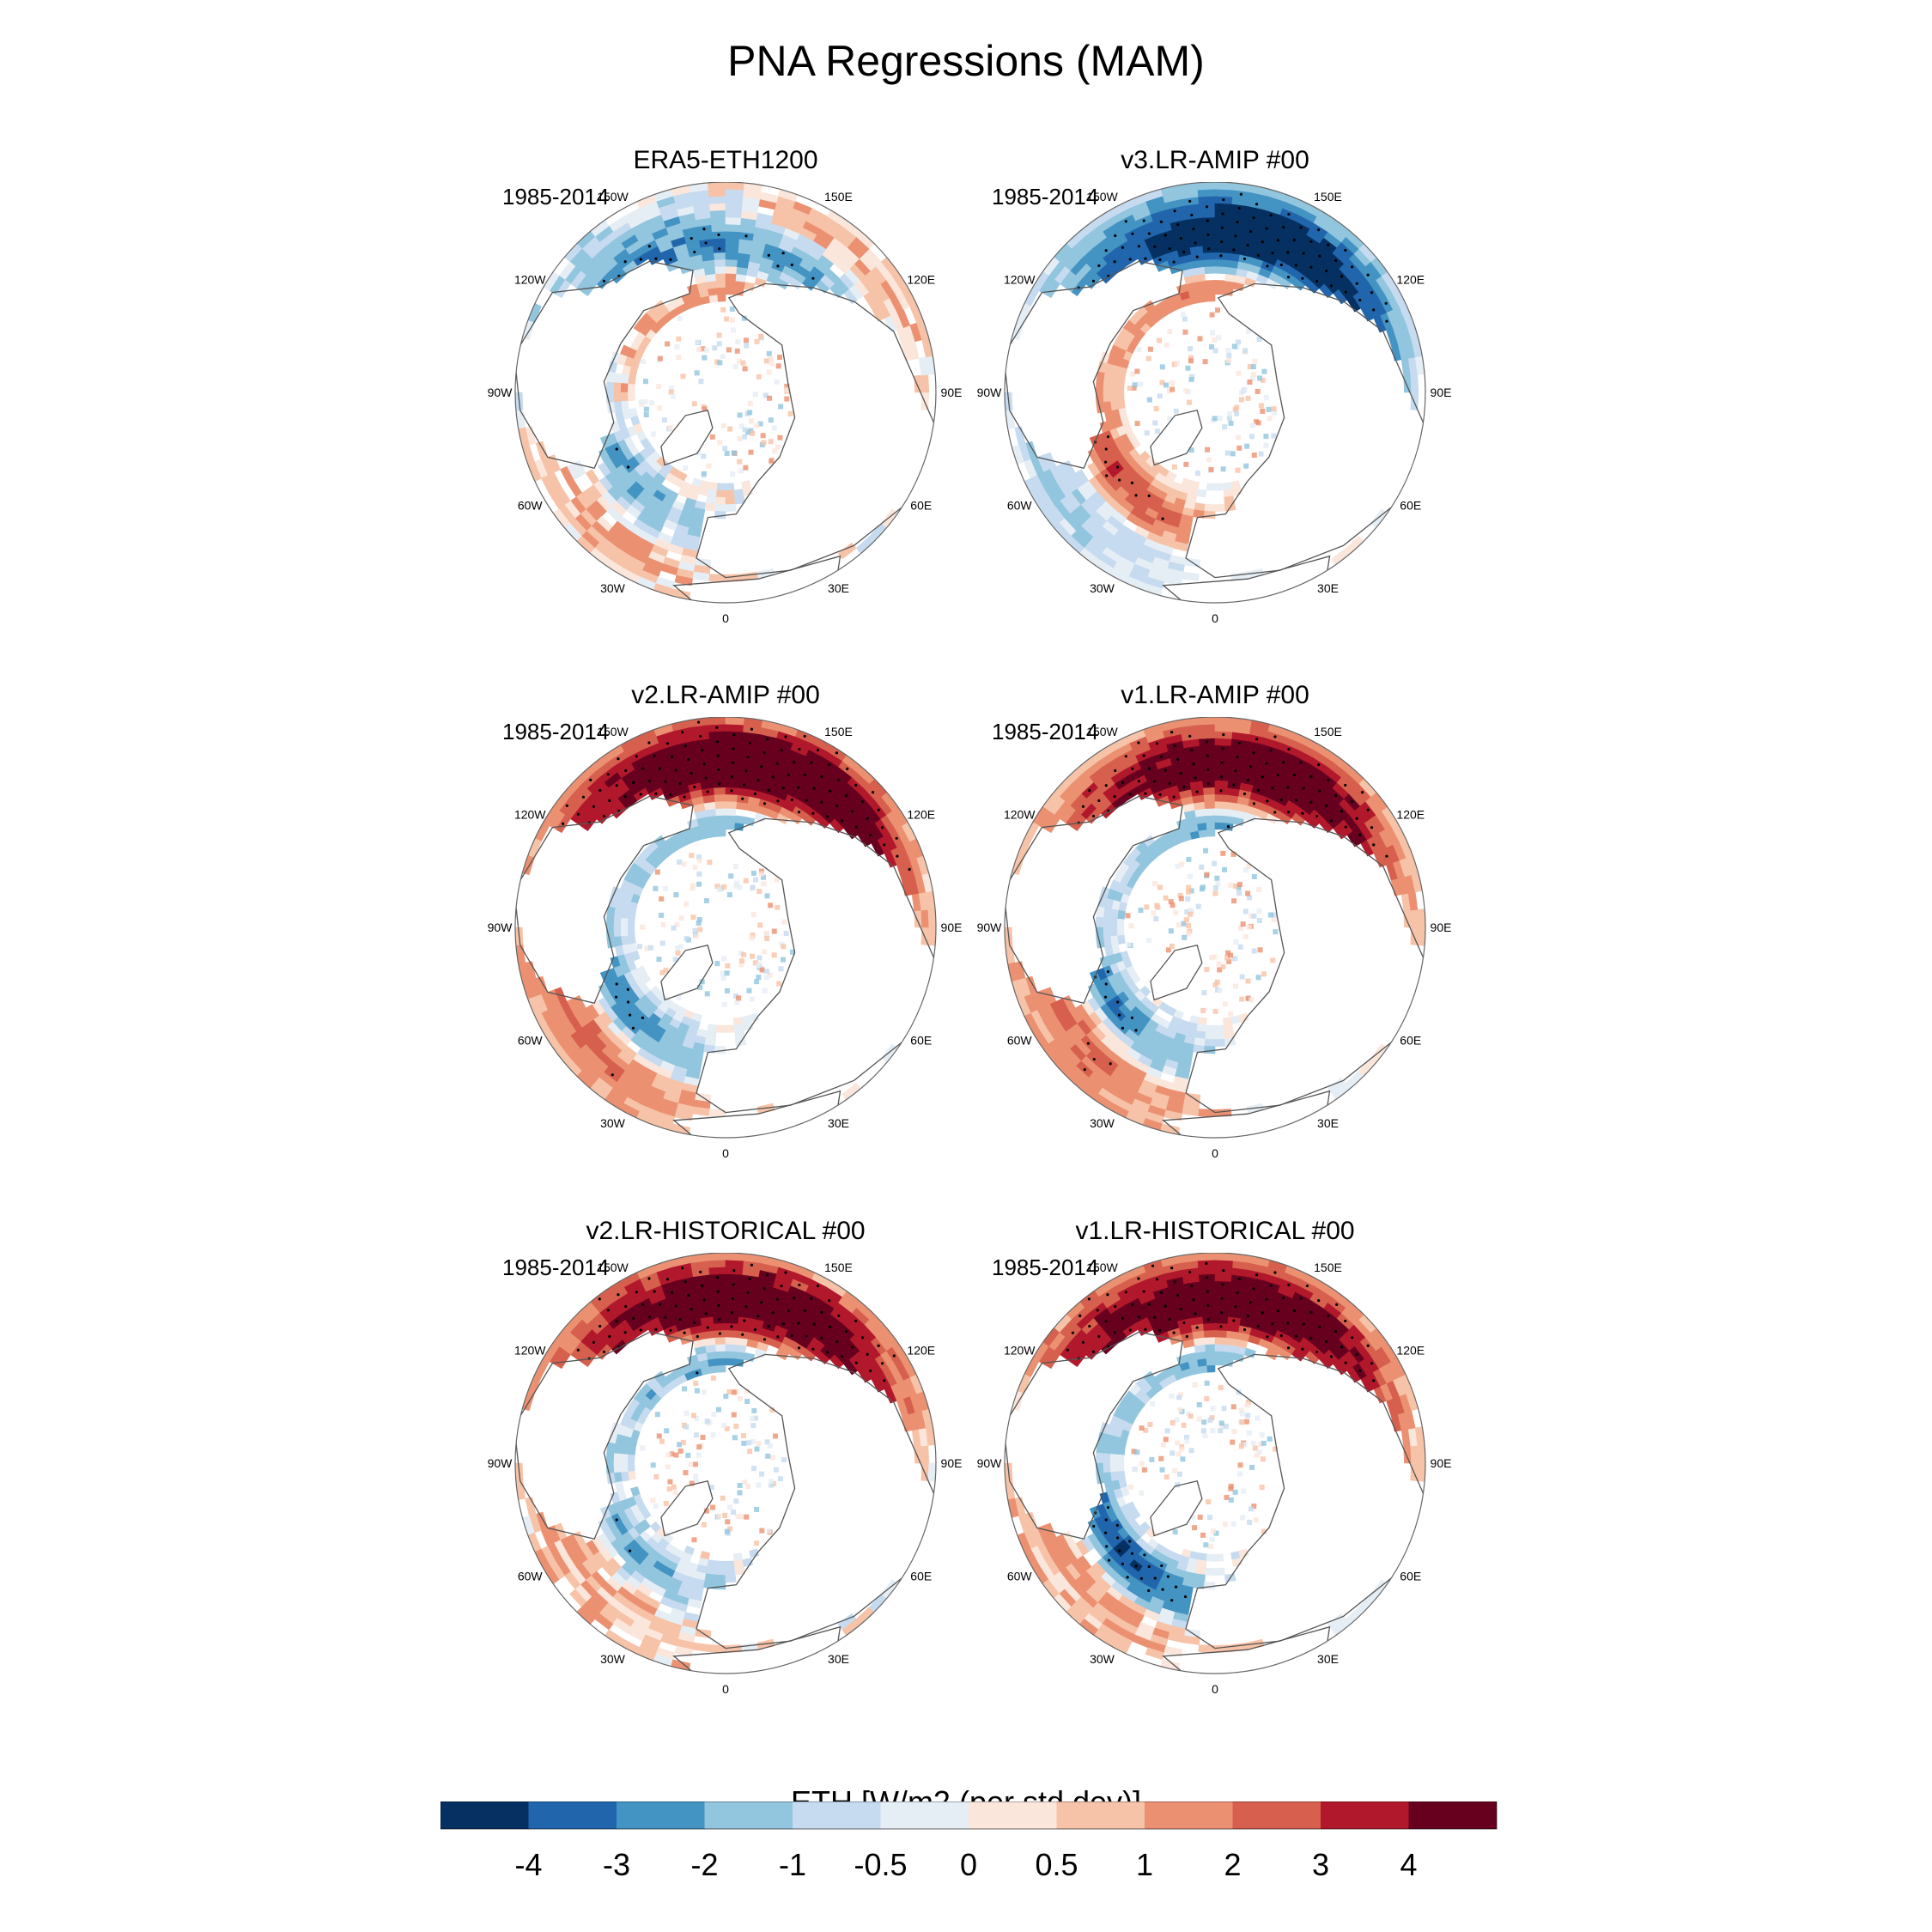  I want to click on colorbar-tick-label: 0.5, so click(1056, 1865).